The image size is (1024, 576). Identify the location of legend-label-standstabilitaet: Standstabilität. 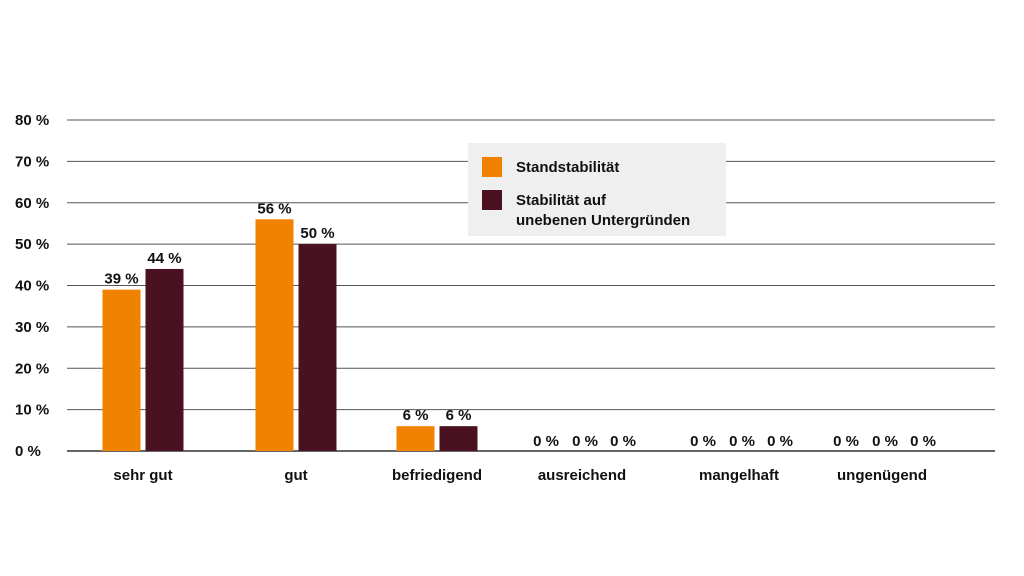
(567, 167).